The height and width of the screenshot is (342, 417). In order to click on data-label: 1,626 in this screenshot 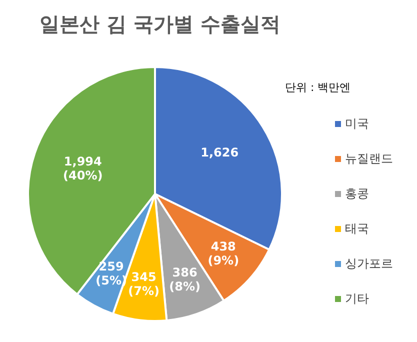, I will do `click(219, 153)`.